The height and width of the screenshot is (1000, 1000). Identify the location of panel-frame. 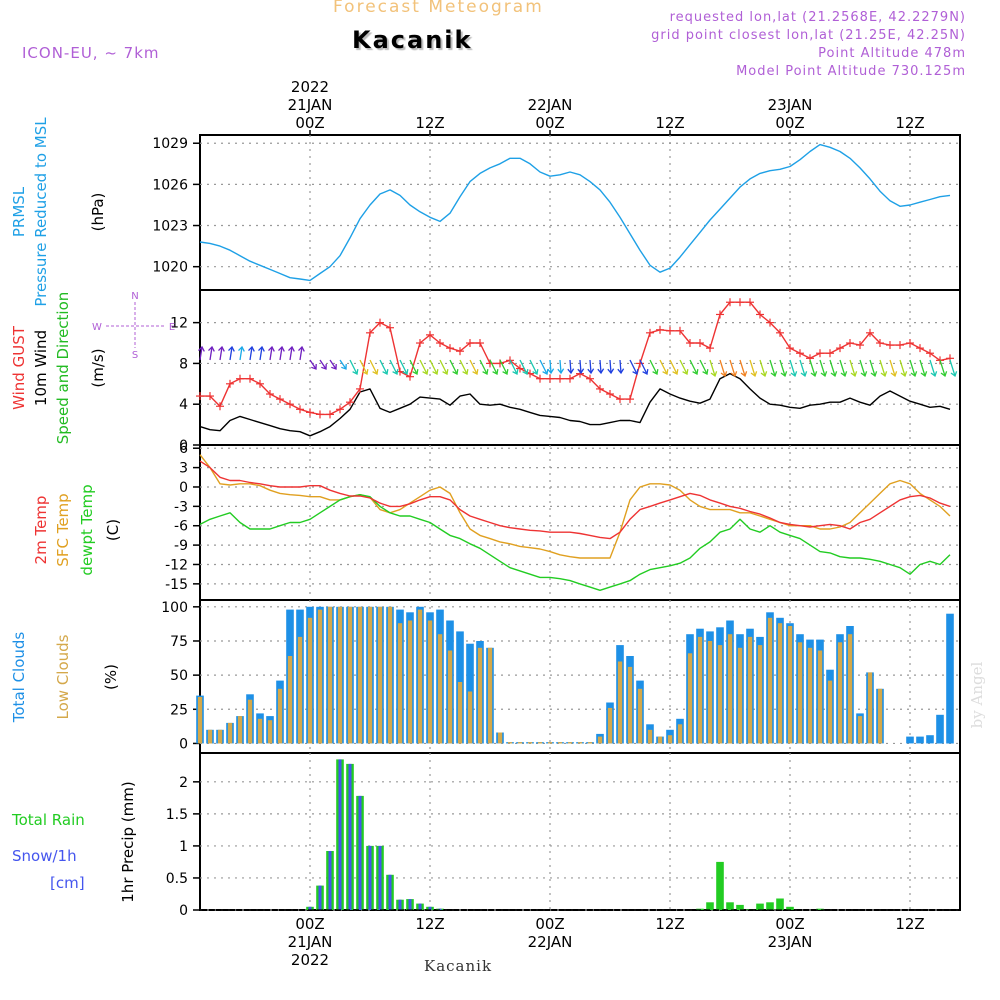
(580, 831).